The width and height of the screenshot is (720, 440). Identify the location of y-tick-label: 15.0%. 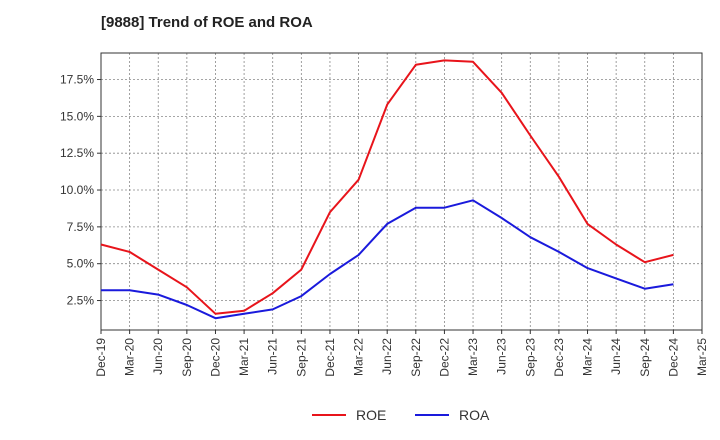
(77, 116).